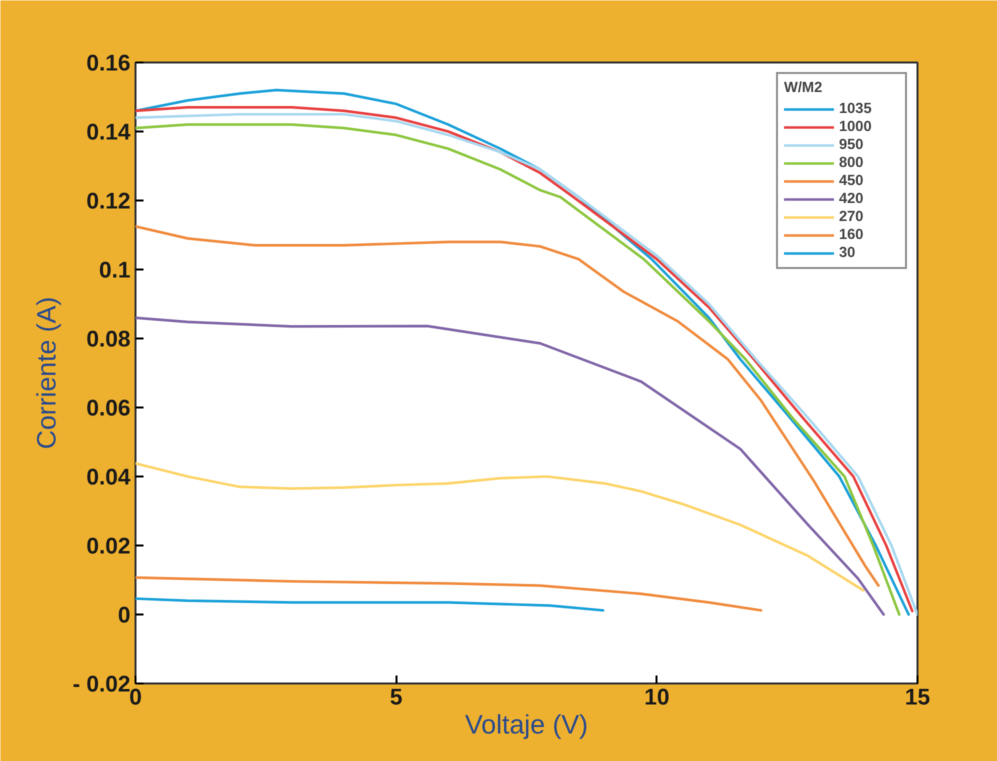  What do you see at coordinates (115, 269) in the screenshot?
I see `y-tick-label: 0.1` at bounding box center [115, 269].